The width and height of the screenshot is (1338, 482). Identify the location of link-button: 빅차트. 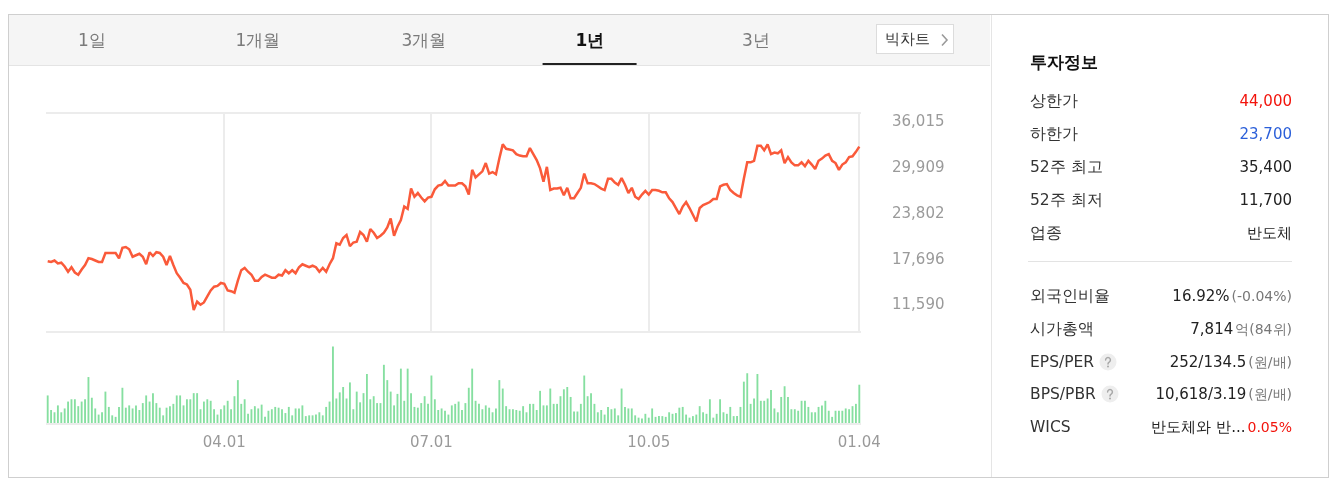
(915, 39).